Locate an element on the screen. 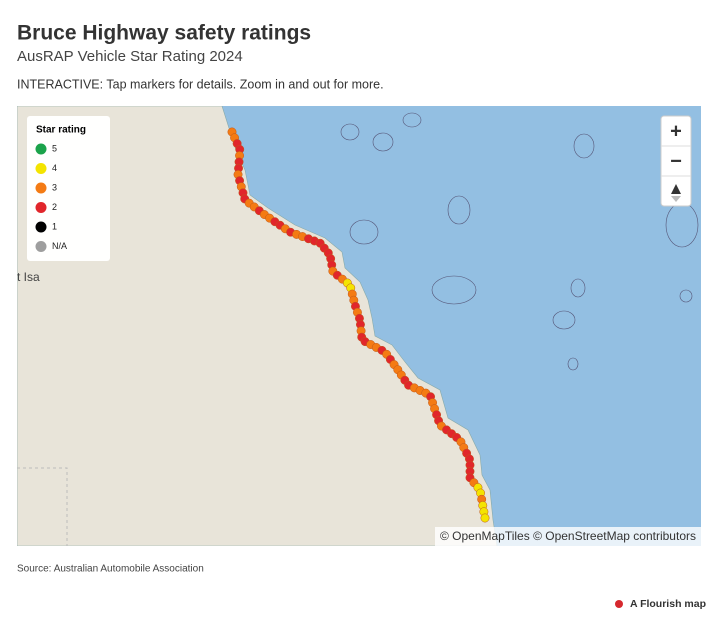 The image size is (722, 619). legend-label: 4 is located at coordinates (54, 168).